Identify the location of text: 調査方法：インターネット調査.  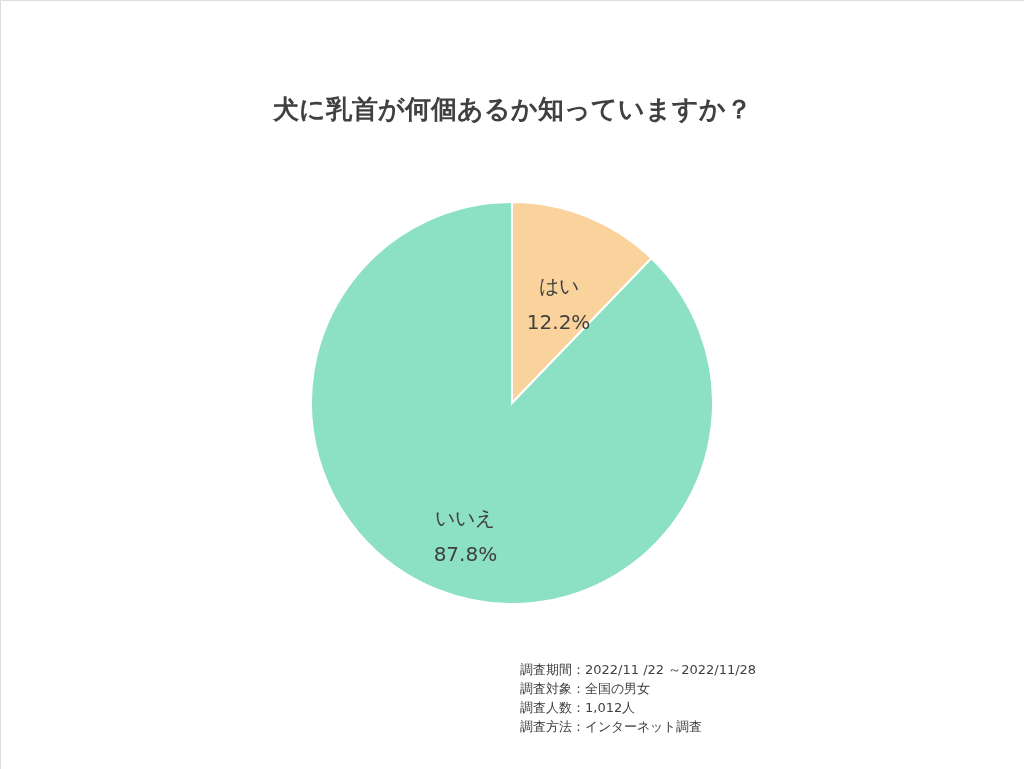
(611, 726).